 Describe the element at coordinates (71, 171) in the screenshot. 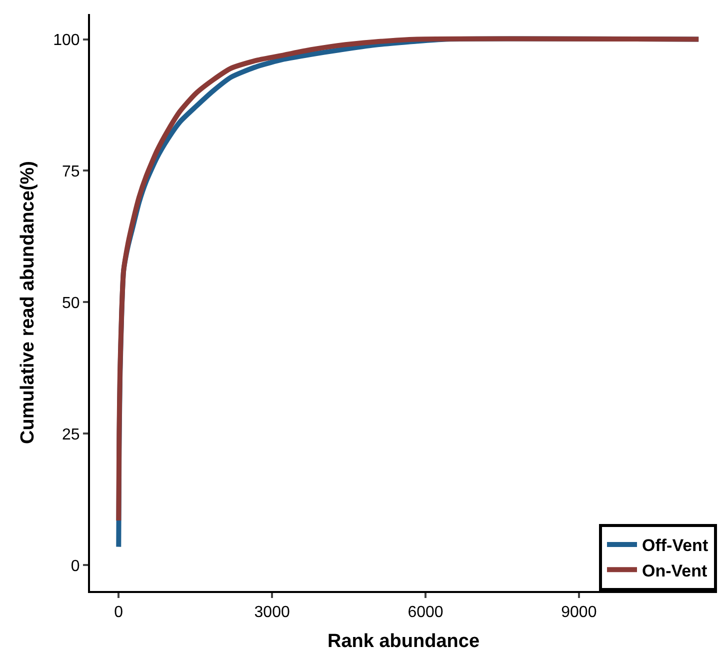

I see `y-tick-label: 75` at that location.